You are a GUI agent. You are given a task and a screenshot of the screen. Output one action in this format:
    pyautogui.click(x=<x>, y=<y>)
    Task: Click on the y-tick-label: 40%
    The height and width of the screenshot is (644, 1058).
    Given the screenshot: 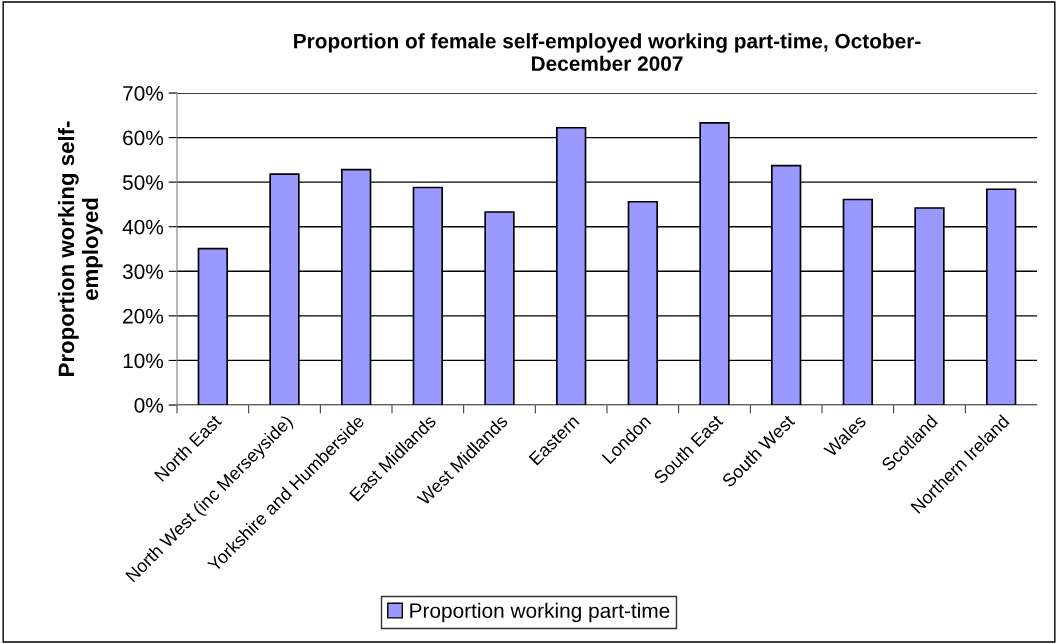 What is the action you would take?
    pyautogui.click(x=143, y=227)
    